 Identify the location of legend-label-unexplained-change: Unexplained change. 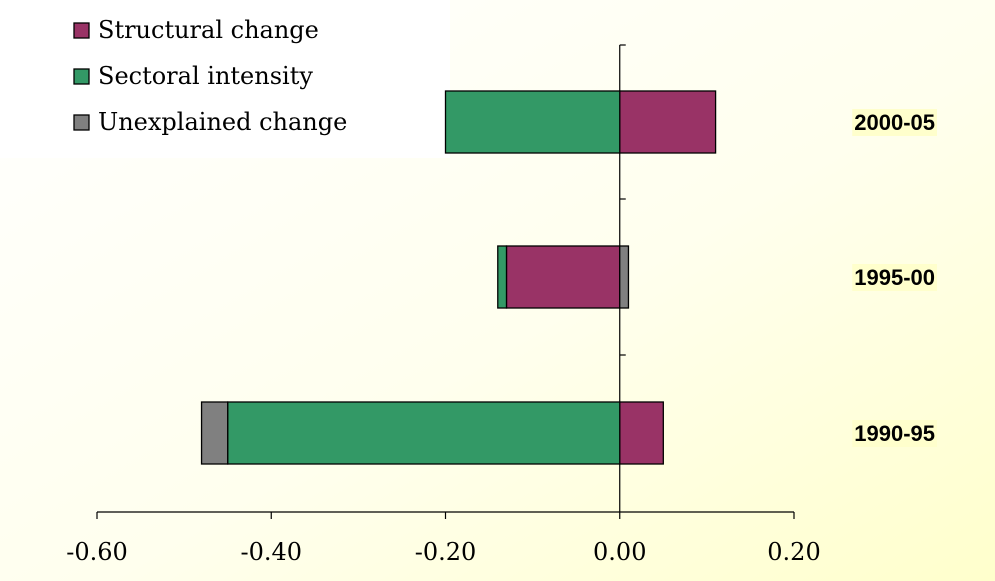
(222, 122).